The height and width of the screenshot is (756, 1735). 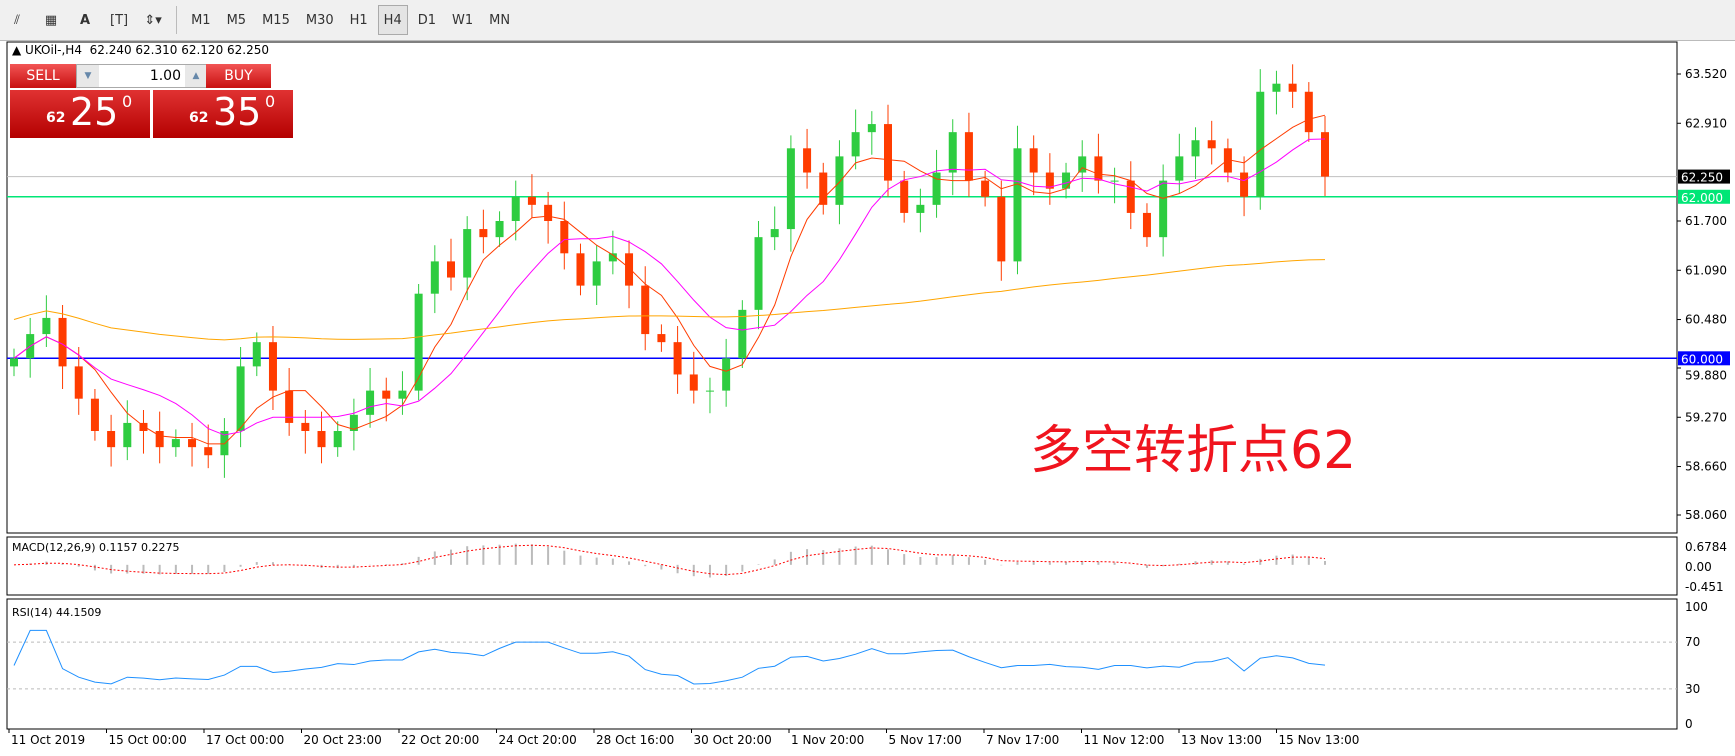 What do you see at coordinates (94, 112) in the screenshot?
I see `sell-price-big: 25` at bounding box center [94, 112].